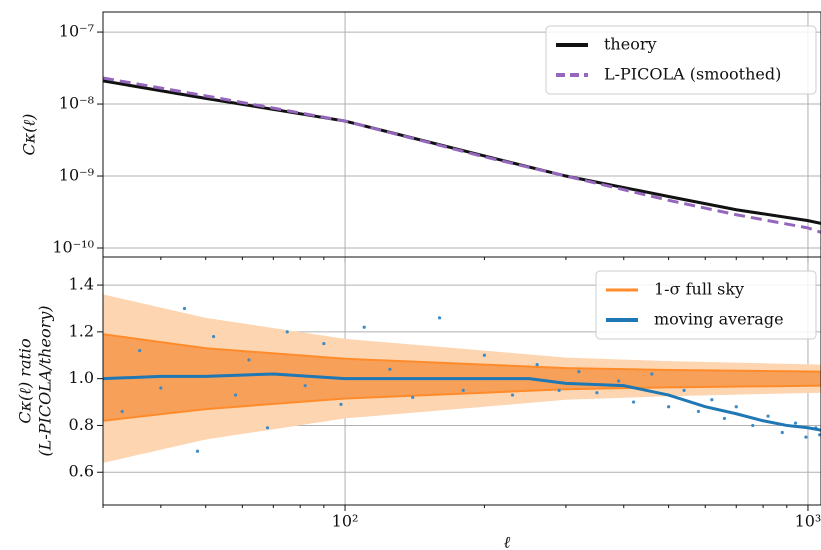  I want to click on x-axis-label: ℓ, so click(507, 541).